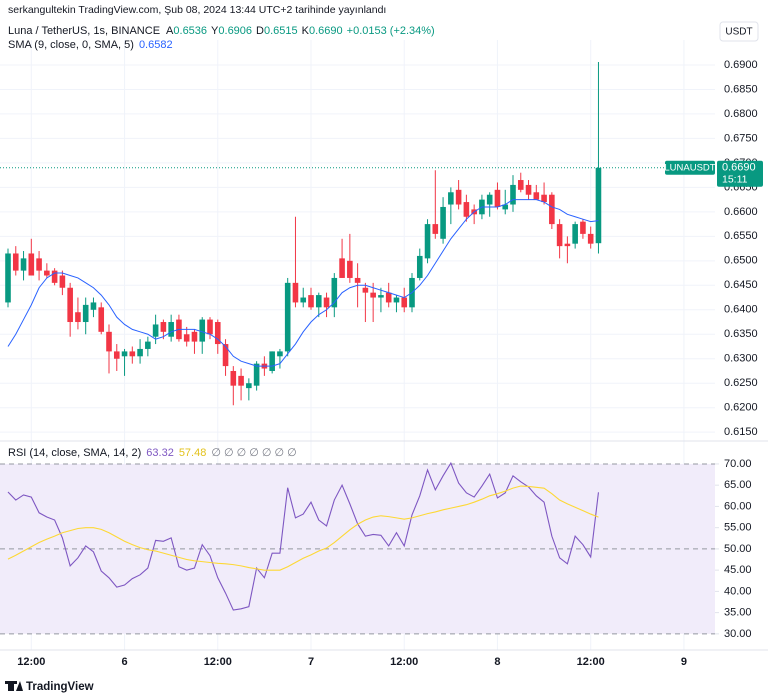 This screenshot has height=698, width=768. What do you see at coordinates (738, 506) in the screenshot?
I see `y-tick-label: 60.00` at bounding box center [738, 506].